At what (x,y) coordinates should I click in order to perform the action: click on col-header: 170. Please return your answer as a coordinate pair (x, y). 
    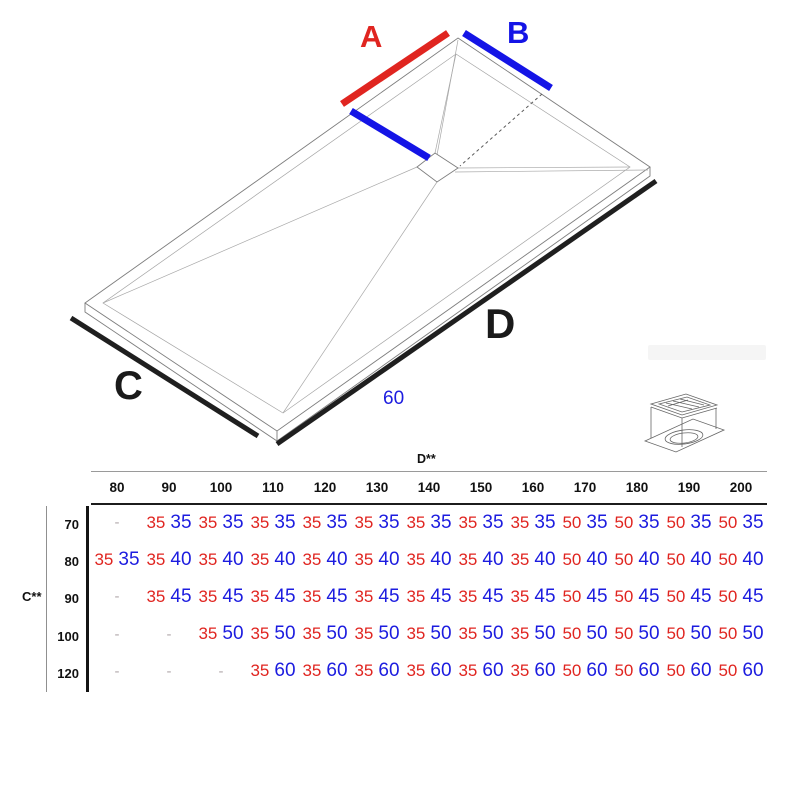
    Looking at the image, I should click on (585, 487).